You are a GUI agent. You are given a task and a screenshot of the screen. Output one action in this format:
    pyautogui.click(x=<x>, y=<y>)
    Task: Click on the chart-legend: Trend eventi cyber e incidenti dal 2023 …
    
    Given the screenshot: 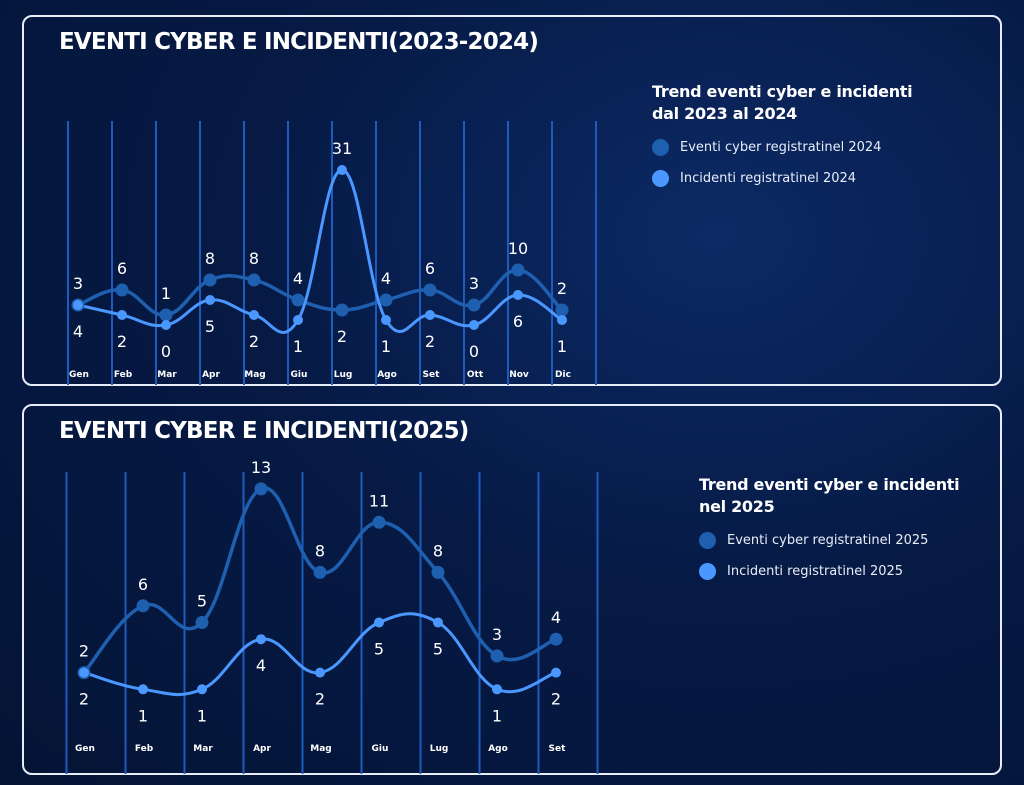 What is the action you would take?
    pyautogui.click(x=789, y=134)
    